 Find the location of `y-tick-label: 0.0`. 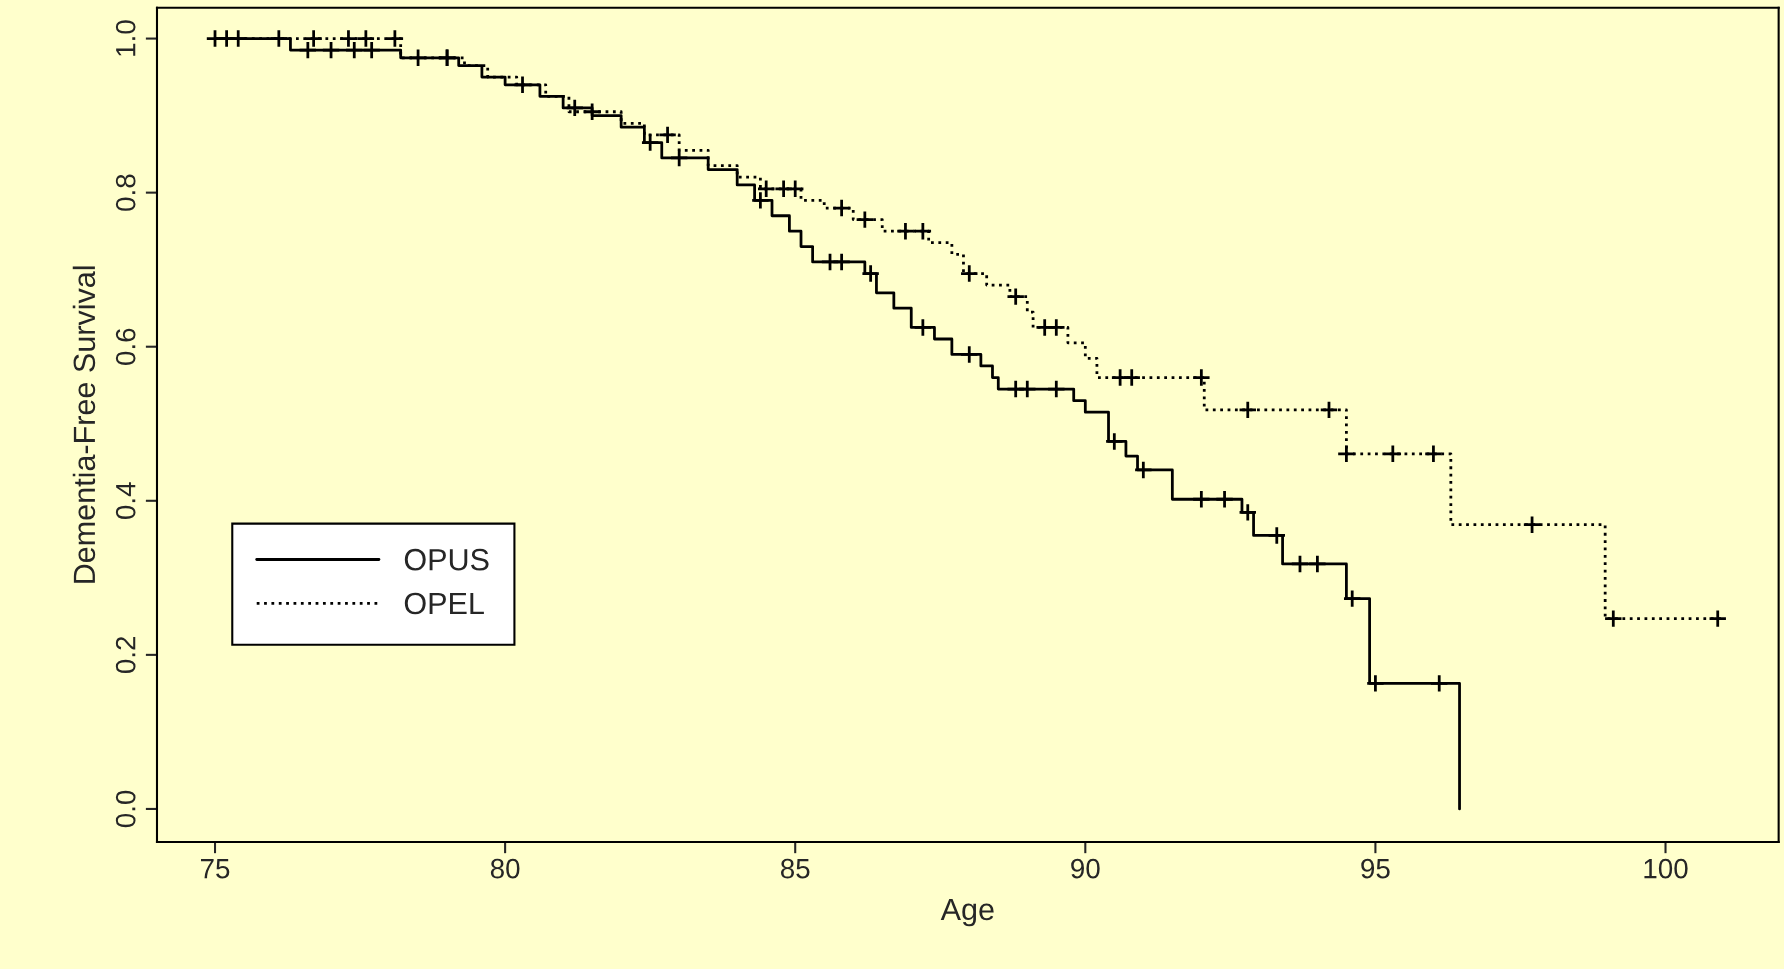

y-tick-label: 0.0 is located at coordinates (125, 809).